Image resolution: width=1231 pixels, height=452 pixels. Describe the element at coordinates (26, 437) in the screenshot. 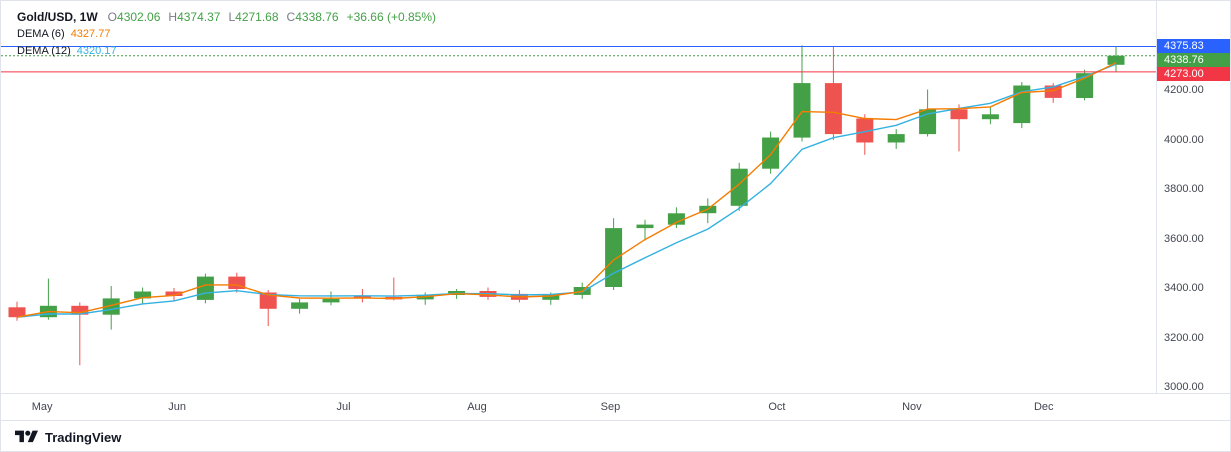

I see `tradingview-logo-icon` at that location.